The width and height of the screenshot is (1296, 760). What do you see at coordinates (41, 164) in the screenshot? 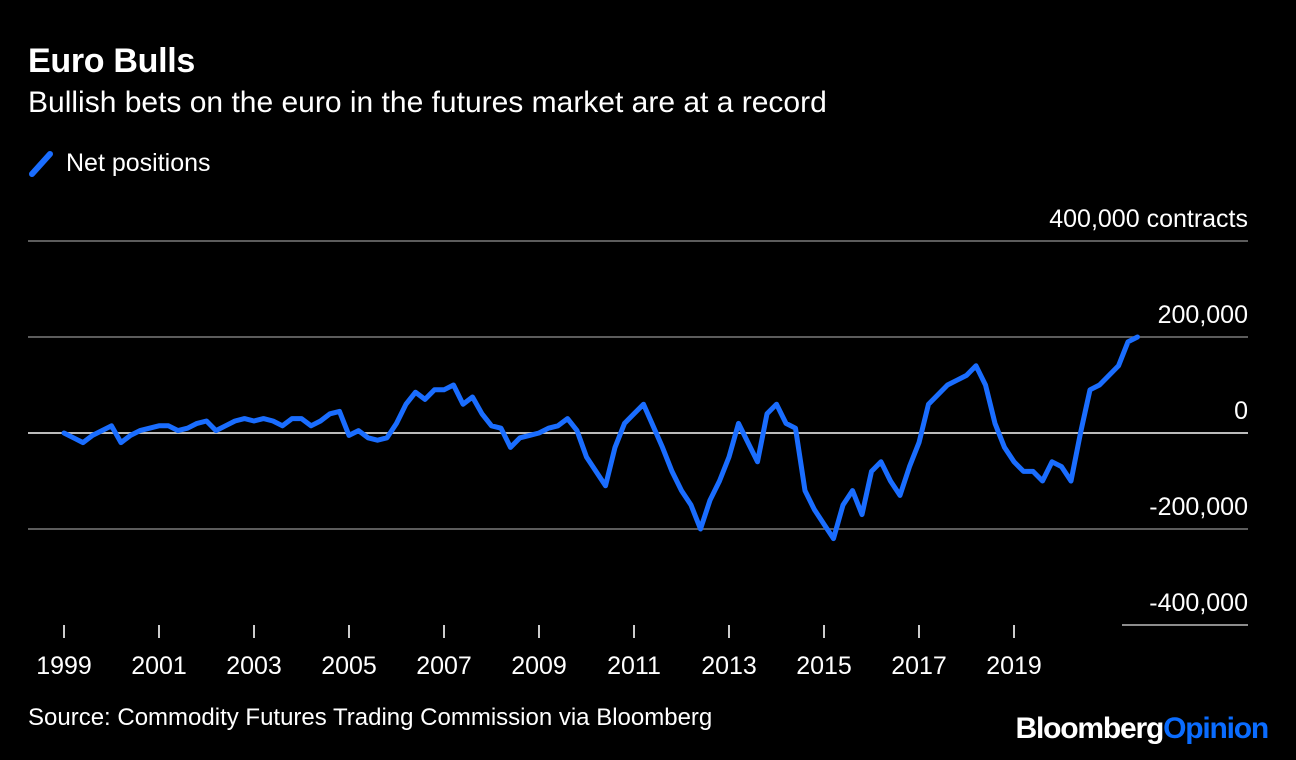
I see `legend-line-icon` at bounding box center [41, 164].